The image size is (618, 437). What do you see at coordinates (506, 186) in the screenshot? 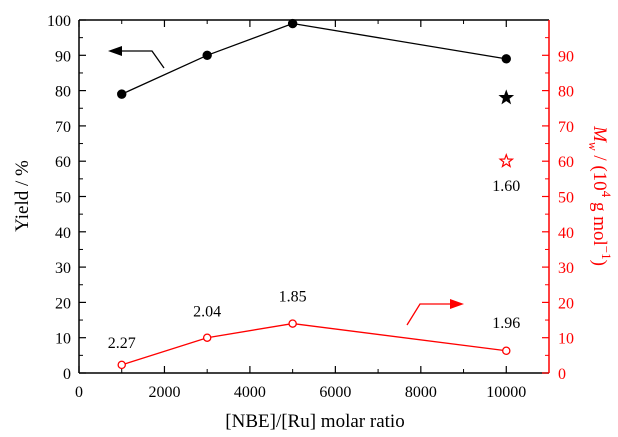
I see `pdi-data-label: 1.60` at bounding box center [506, 186].